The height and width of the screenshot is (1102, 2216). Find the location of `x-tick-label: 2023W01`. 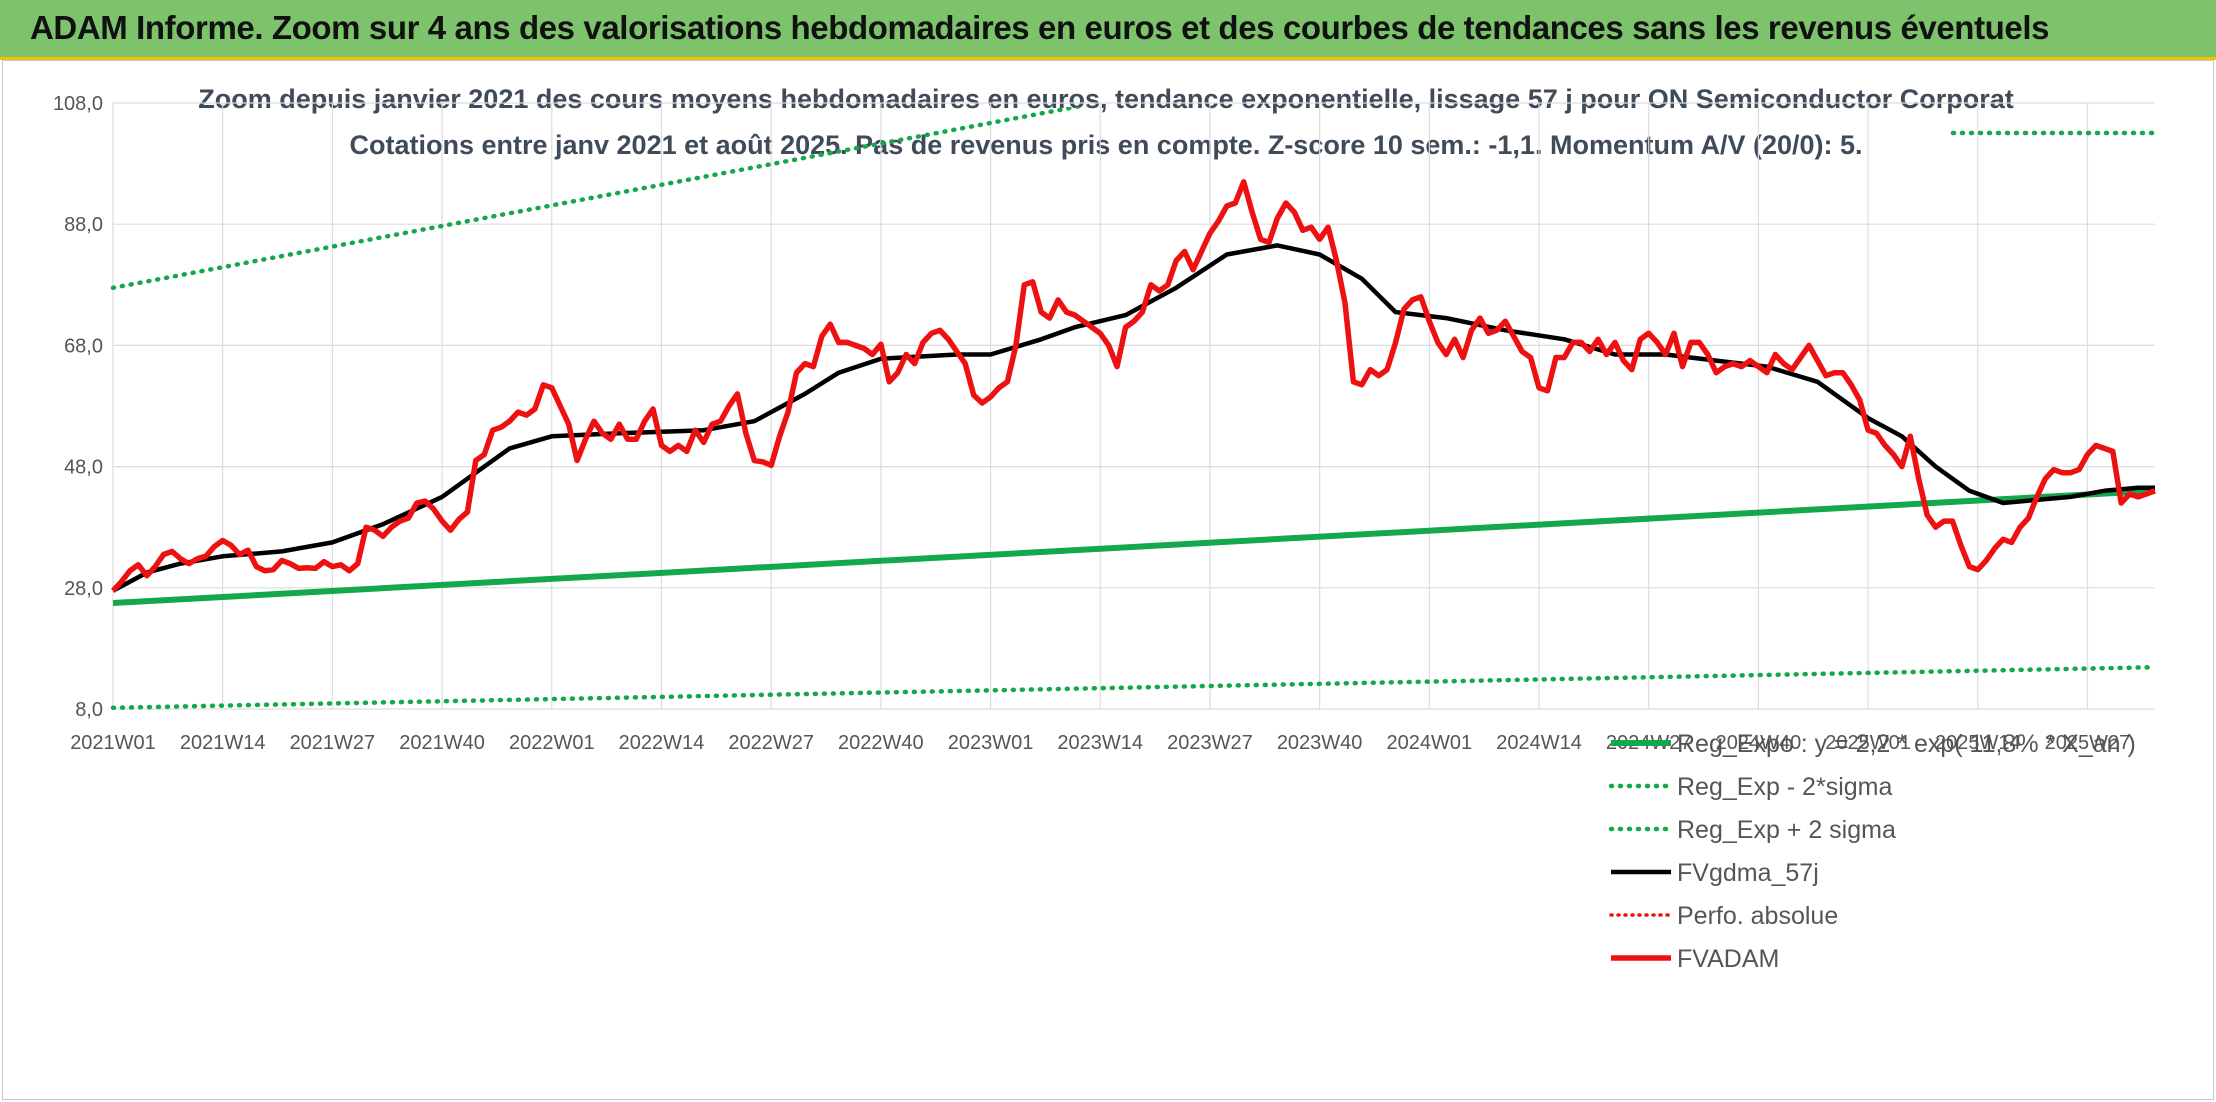

x-tick-label: 2023W01 is located at coordinates (991, 743).